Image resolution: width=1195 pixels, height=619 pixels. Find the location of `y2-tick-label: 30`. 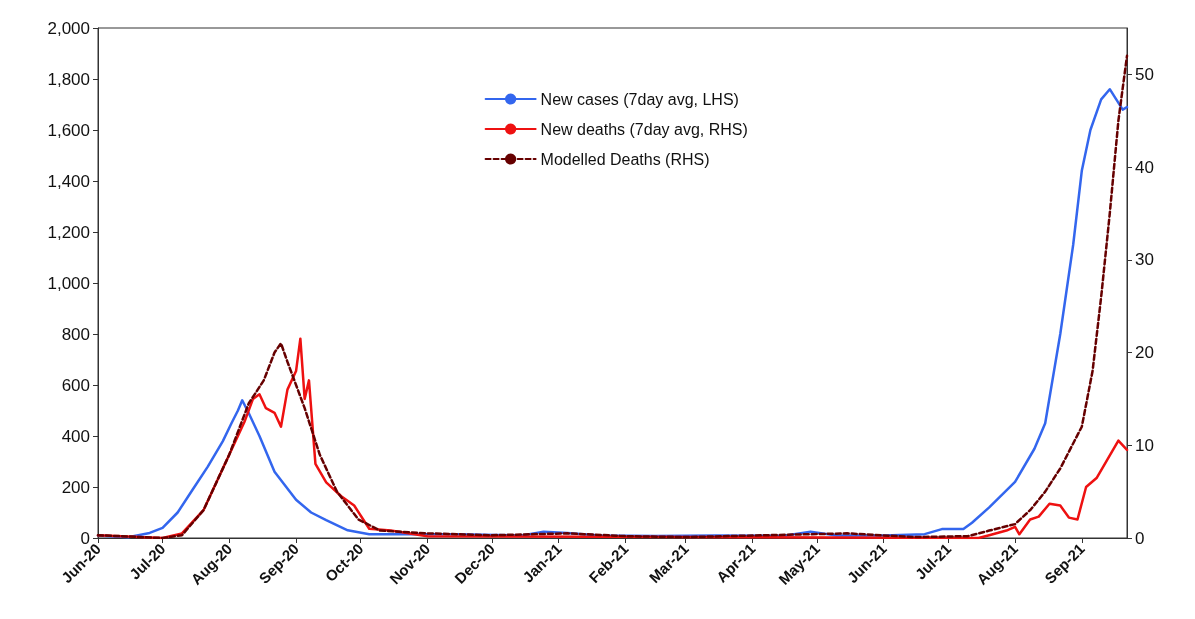

y2-tick-label: 30 is located at coordinates (1144, 260).